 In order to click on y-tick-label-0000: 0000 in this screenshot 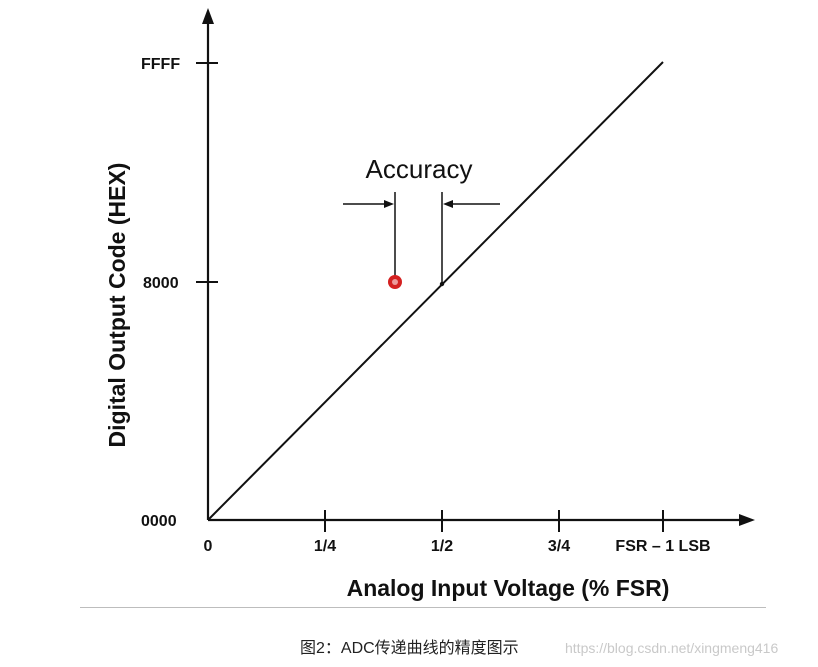, I will do `click(159, 521)`.